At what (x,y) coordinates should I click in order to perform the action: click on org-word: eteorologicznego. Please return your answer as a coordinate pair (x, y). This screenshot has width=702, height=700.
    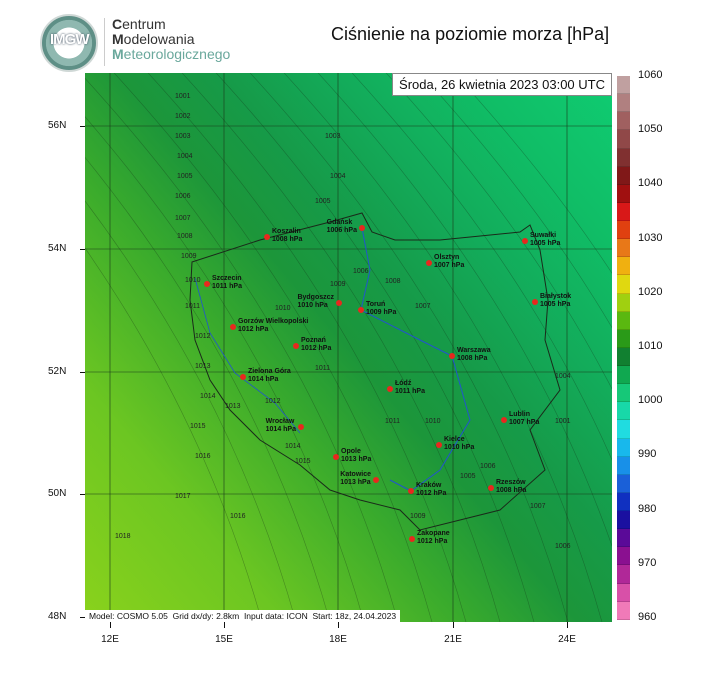
    Looking at the image, I should click on (177, 54).